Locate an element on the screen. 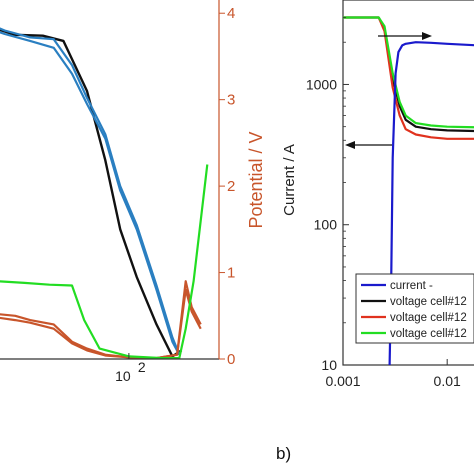  legend-label-3: voltage cell#12 is located at coordinates (428, 334).